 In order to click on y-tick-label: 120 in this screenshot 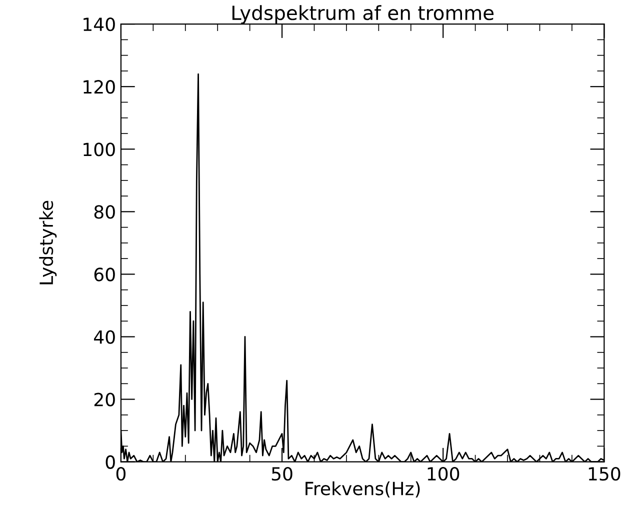, I will do `click(99, 87)`.